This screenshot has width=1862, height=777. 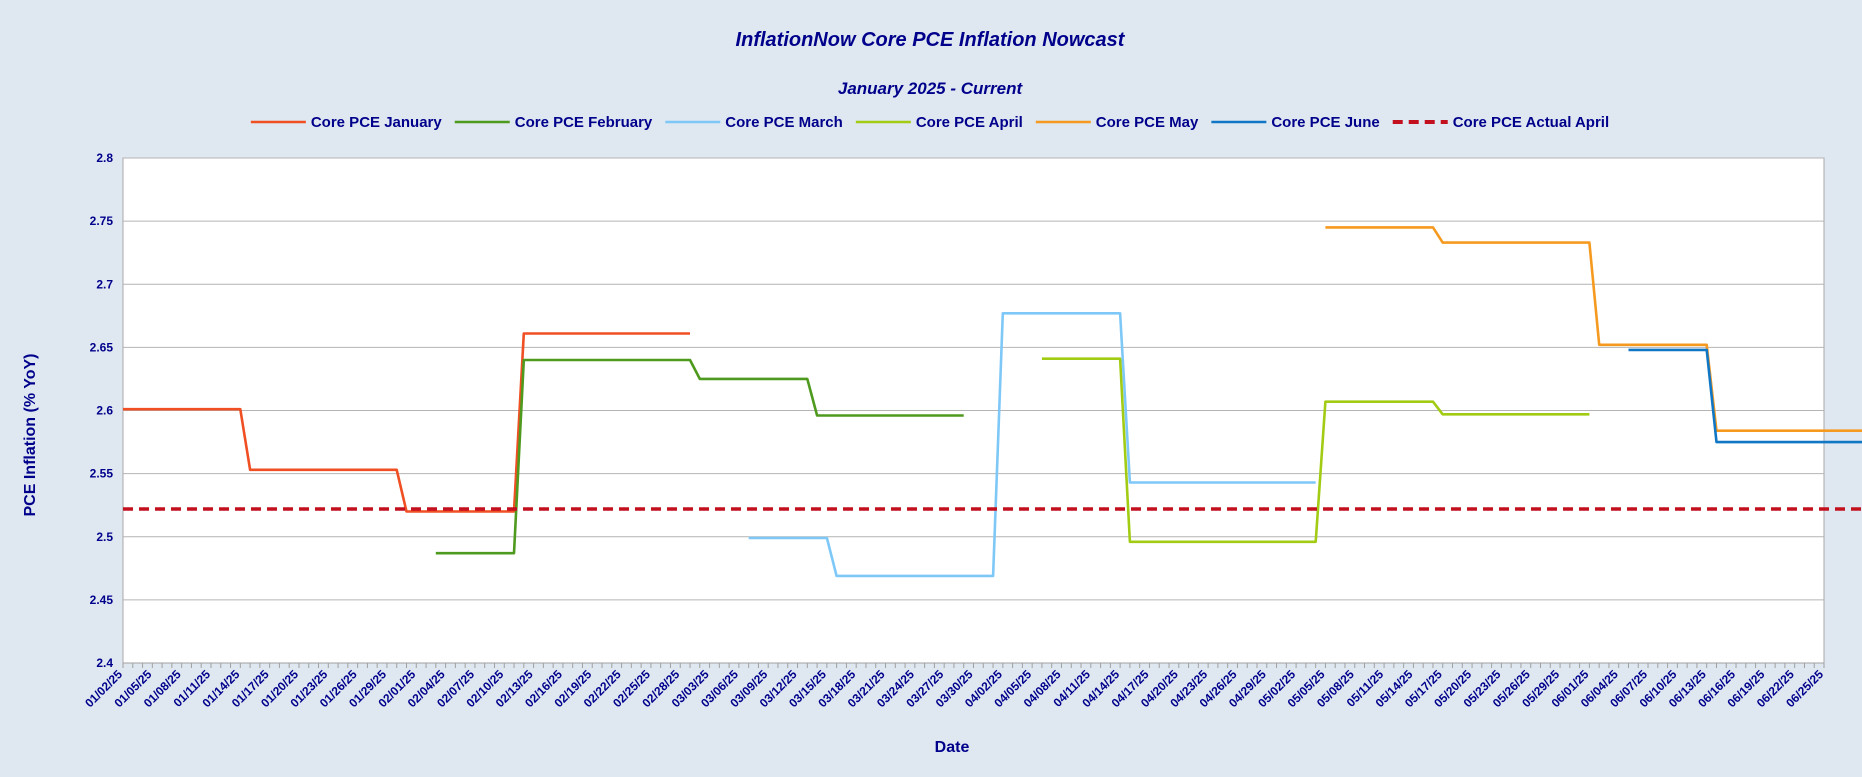 What do you see at coordinates (102, 221) in the screenshot?
I see `y-tick-label: 2.75` at bounding box center [102, 221].